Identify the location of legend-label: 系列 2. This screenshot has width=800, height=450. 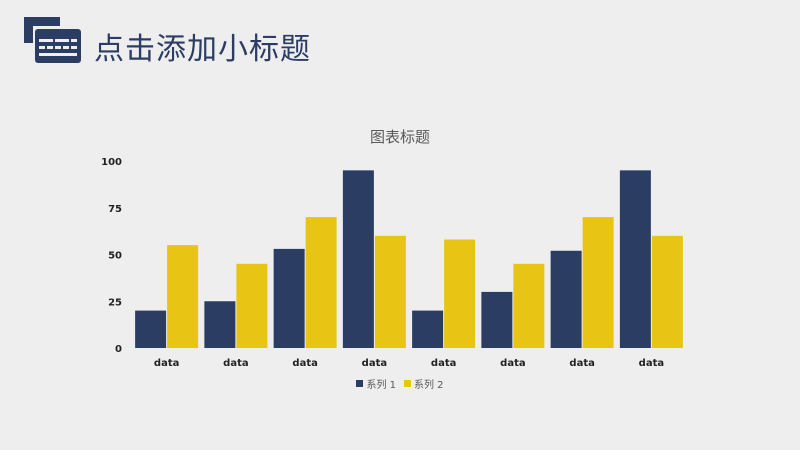
(429, 385).